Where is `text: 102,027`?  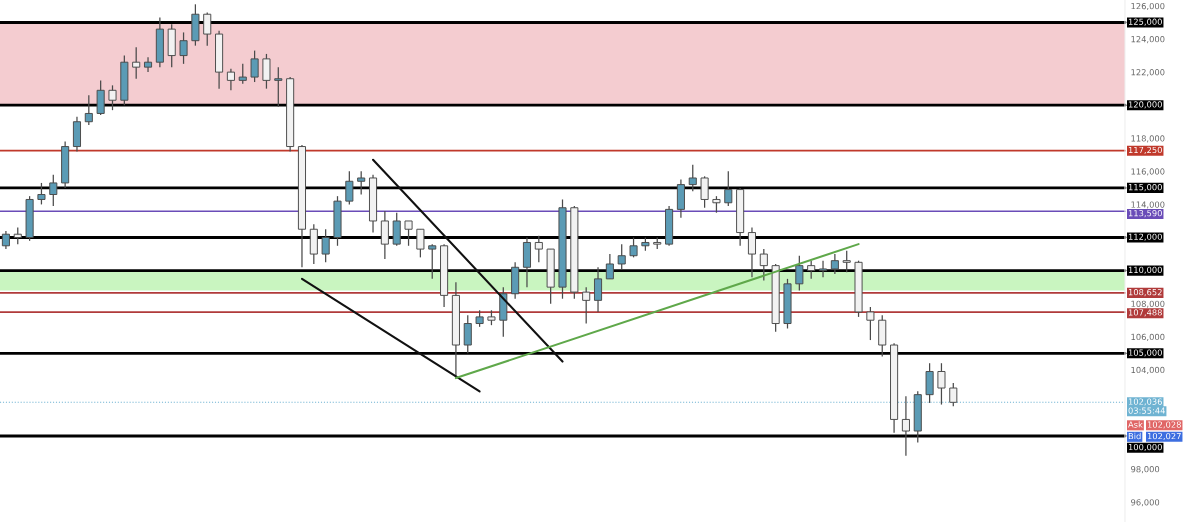
text: 102,027 is located at coordinates (1164, 436).